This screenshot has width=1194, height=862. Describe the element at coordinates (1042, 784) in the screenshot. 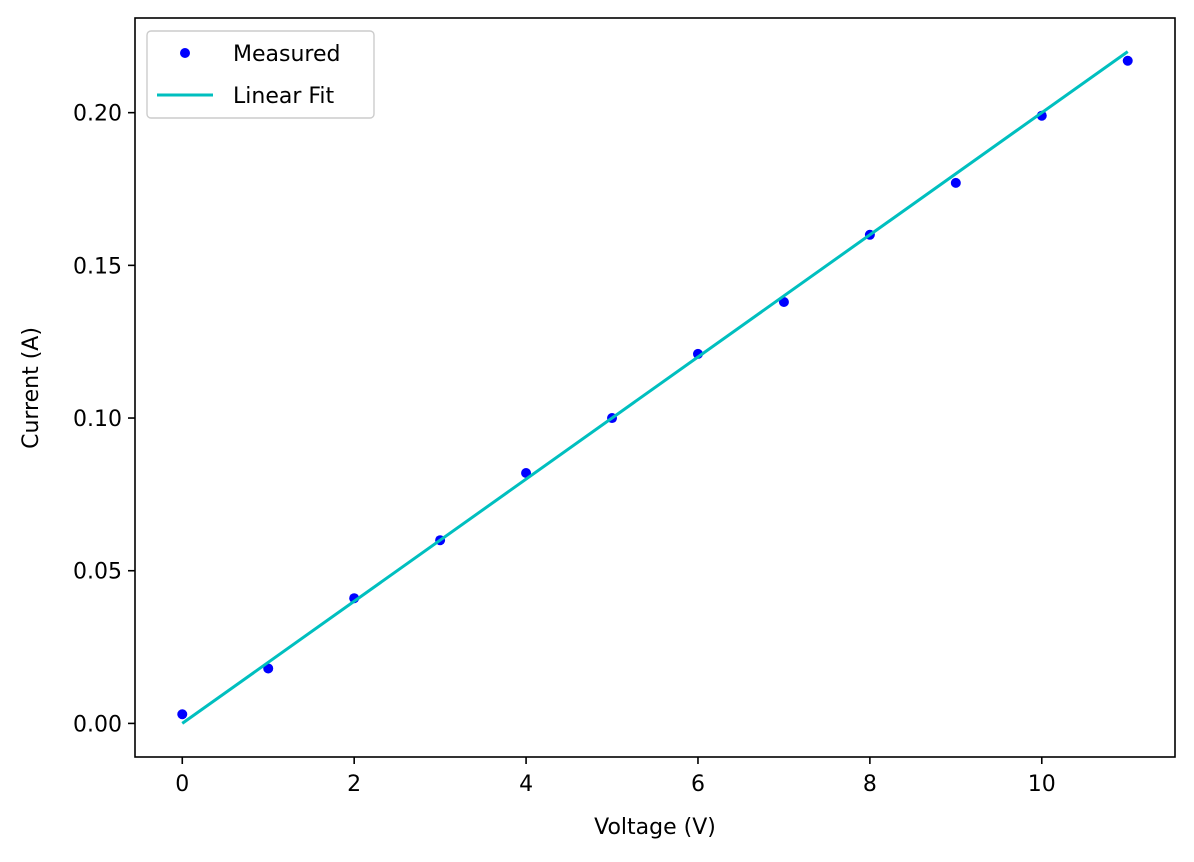

I see `x-tick-label: 10` at that location.